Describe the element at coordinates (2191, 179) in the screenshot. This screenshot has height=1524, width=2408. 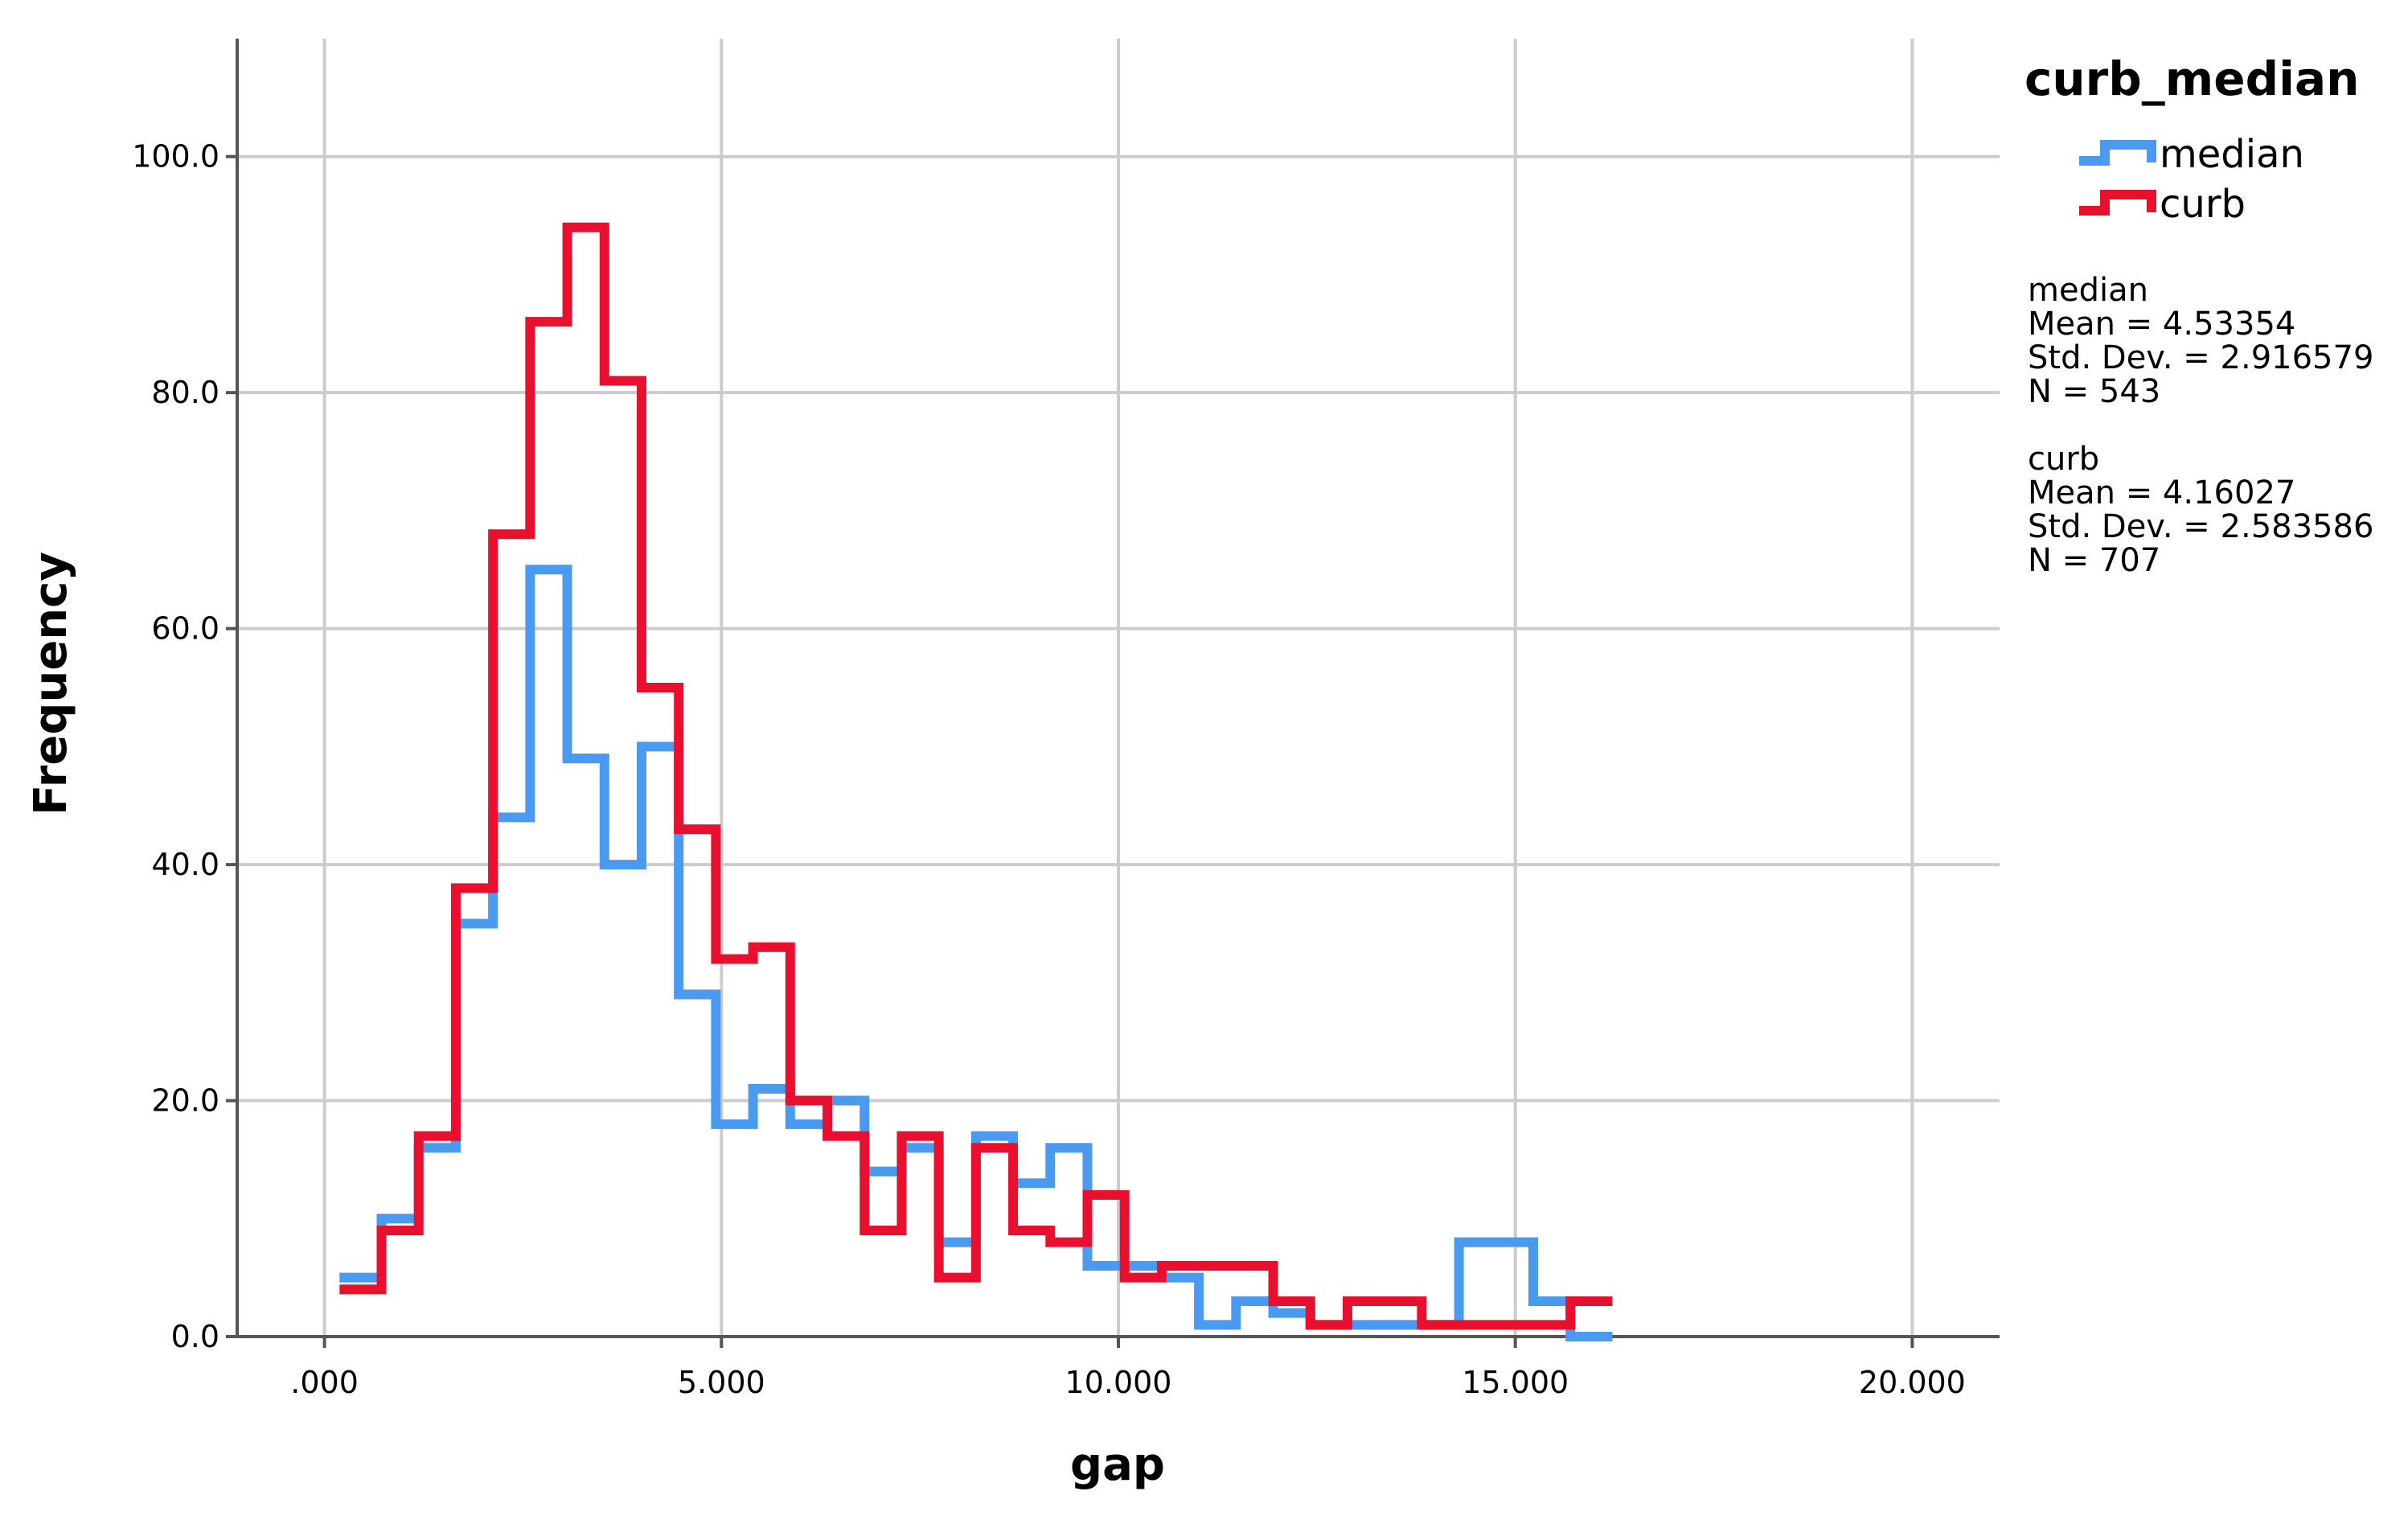
I see `legend-entries: median curb` at that location.